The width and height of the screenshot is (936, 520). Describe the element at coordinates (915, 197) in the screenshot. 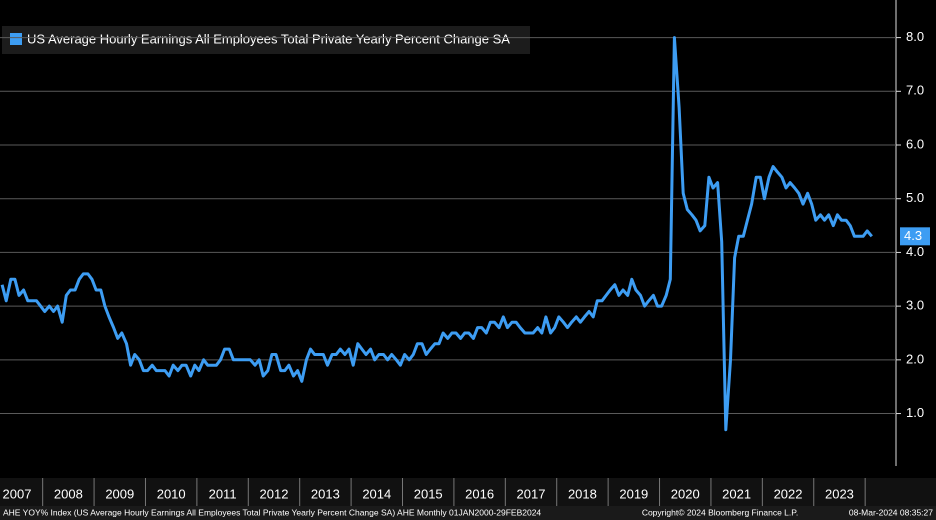

I see `y-tick-label: 5.0` at that location.